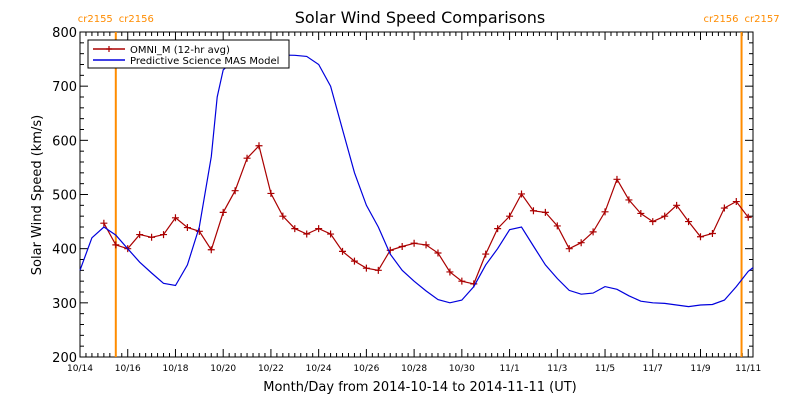  I want to click on cr-label-left: cr2156, so click(720, 19).